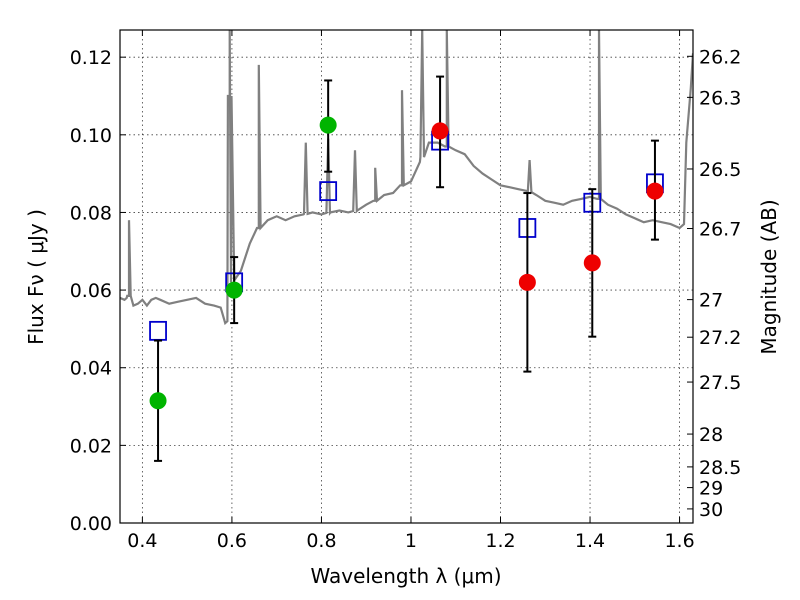 This screenshot has height=600, width=800. I want to click on y-tick-label: 0.00, so click(91, 524).